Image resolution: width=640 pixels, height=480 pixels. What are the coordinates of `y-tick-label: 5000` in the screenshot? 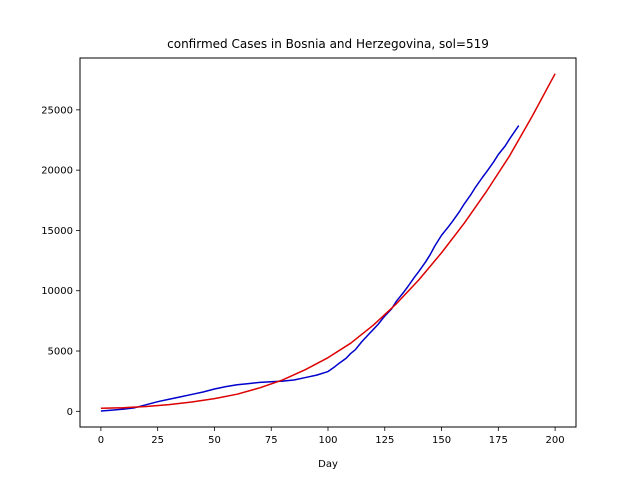 It's located at (60, 352).